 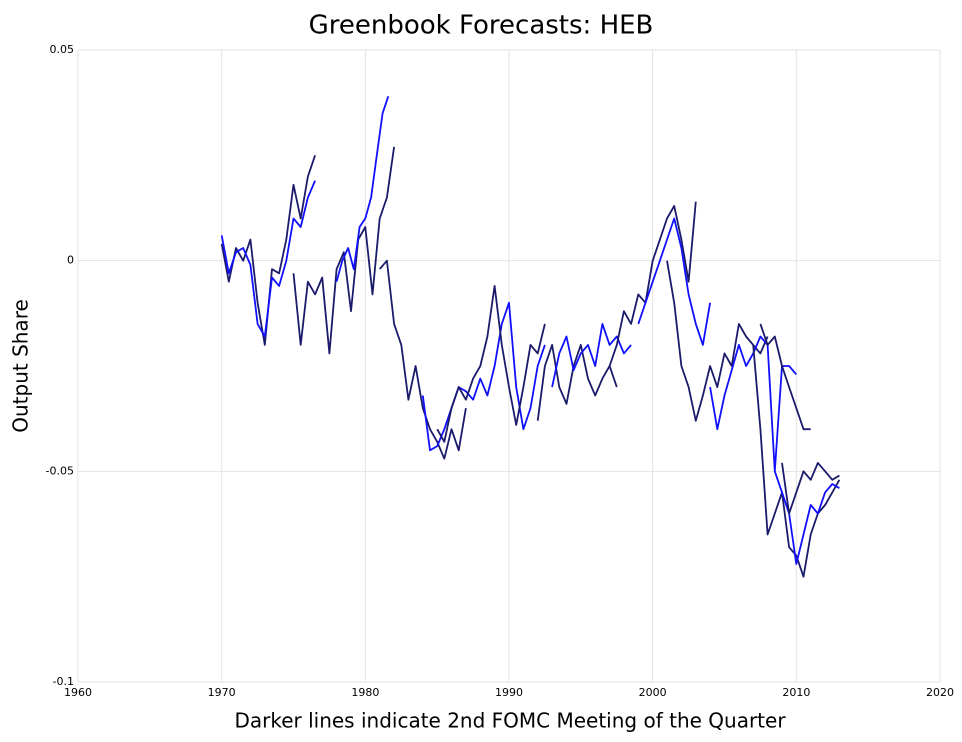 I want to click on x-tick-label: 1970, so click(x=222, y=692).